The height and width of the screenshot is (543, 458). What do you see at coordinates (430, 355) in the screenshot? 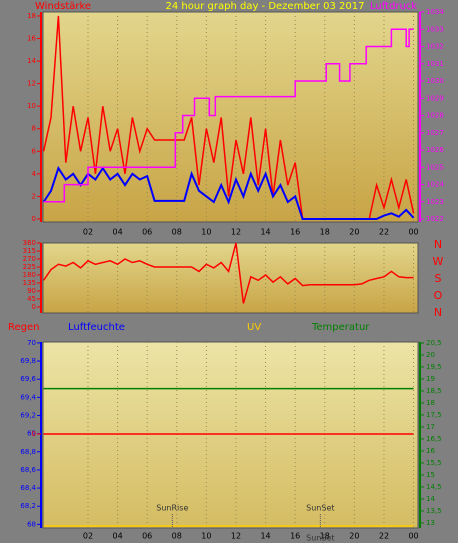
I see `y2-tick-label: 20` at bounding box center [430, 355].